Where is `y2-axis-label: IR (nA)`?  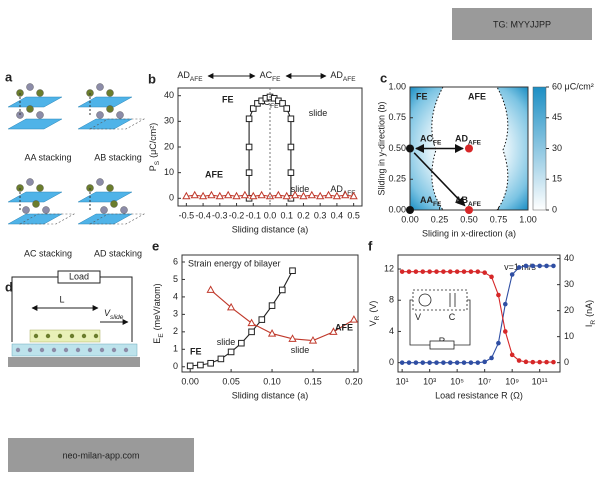
y2-axis-label: IR (nA) is located at coordinates (590, 313).